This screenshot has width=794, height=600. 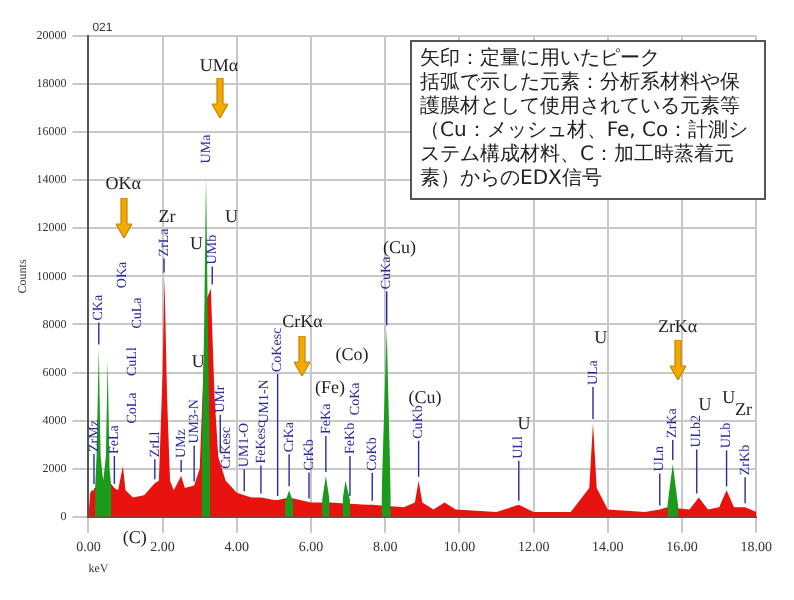 What do you see at coordinates (123, 183) in the screenshot?
I see `annotation: OKα` at bounding box center [123, 183].